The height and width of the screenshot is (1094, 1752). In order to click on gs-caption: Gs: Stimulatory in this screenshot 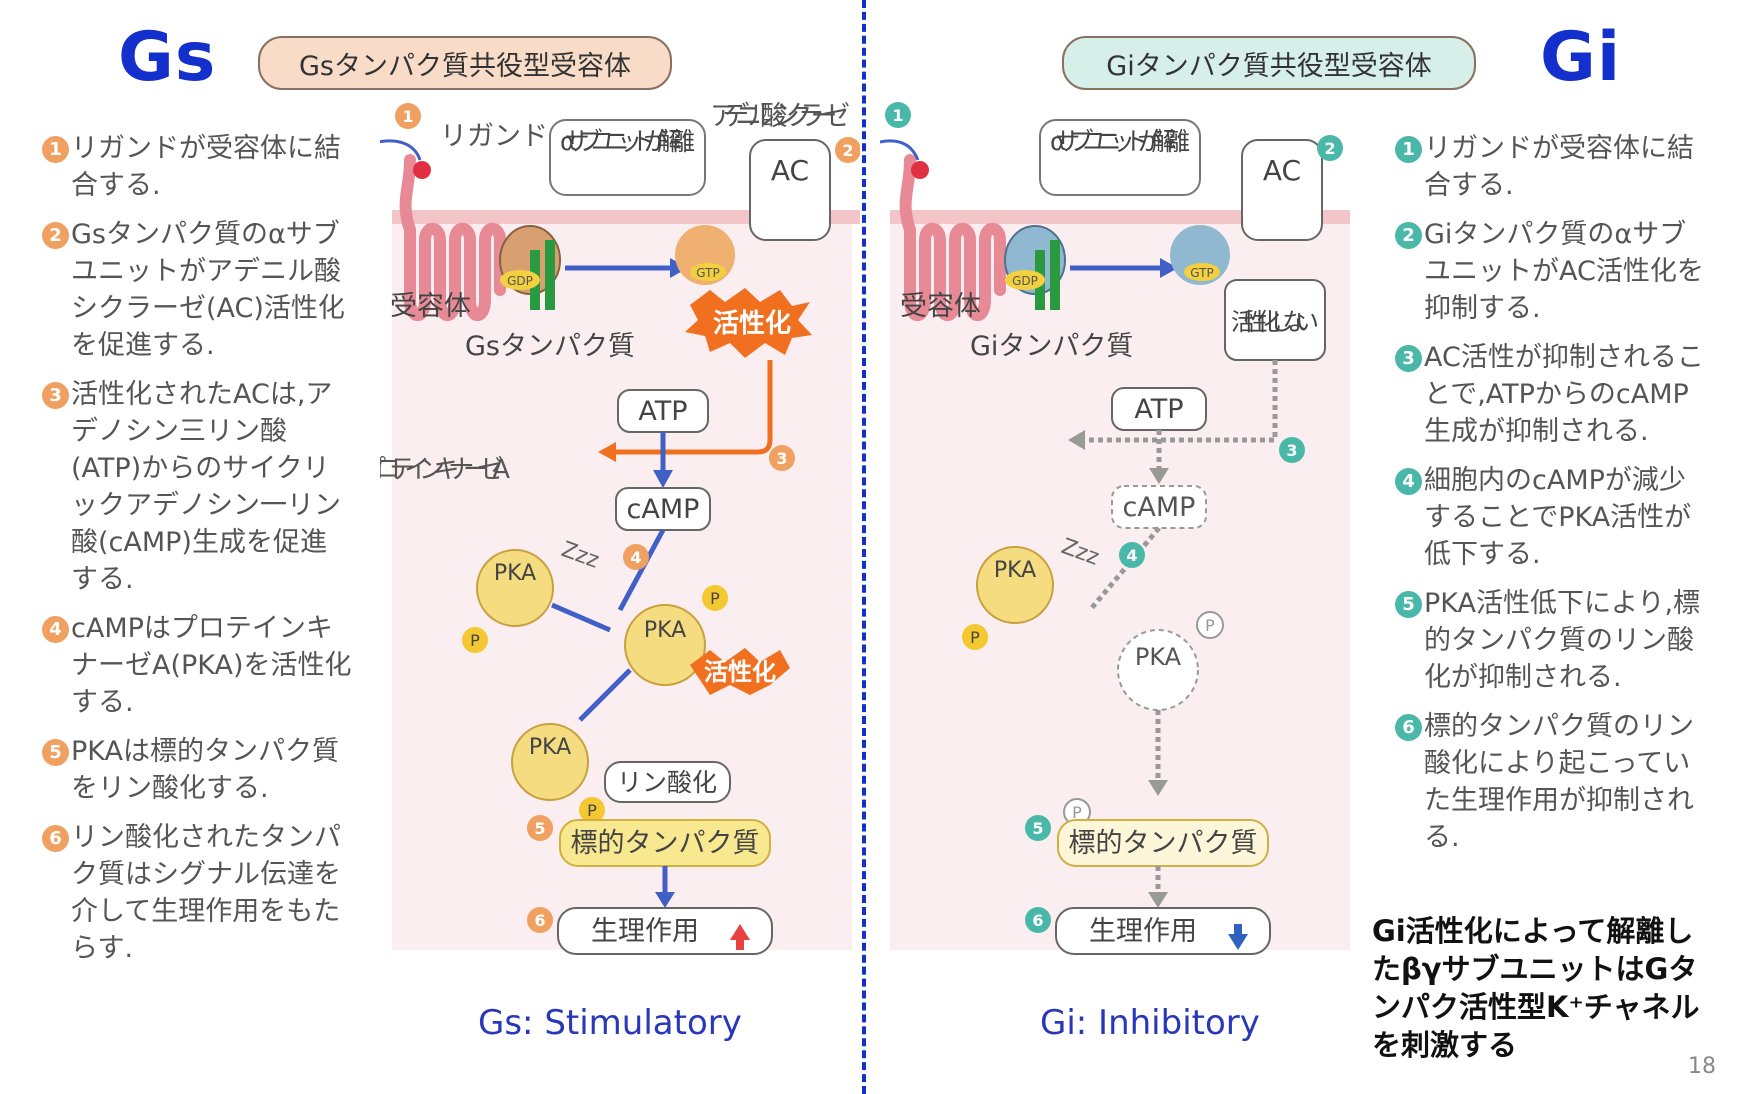, I will do `click(610, 1023)`.